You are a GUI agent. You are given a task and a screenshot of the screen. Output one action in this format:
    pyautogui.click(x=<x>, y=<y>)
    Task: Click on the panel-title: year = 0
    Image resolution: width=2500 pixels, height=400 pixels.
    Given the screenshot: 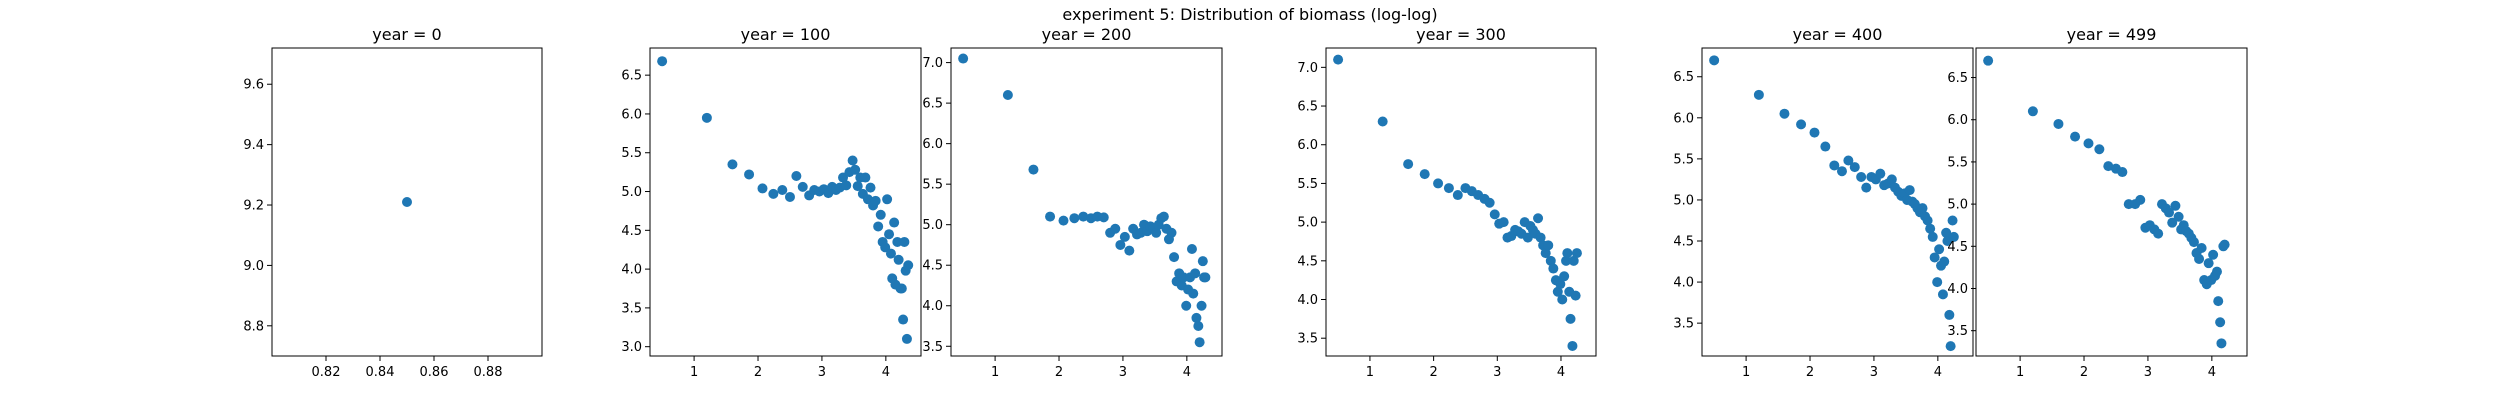 What is the action you would take?
    pyautogui.click(x=406, y=34)
    